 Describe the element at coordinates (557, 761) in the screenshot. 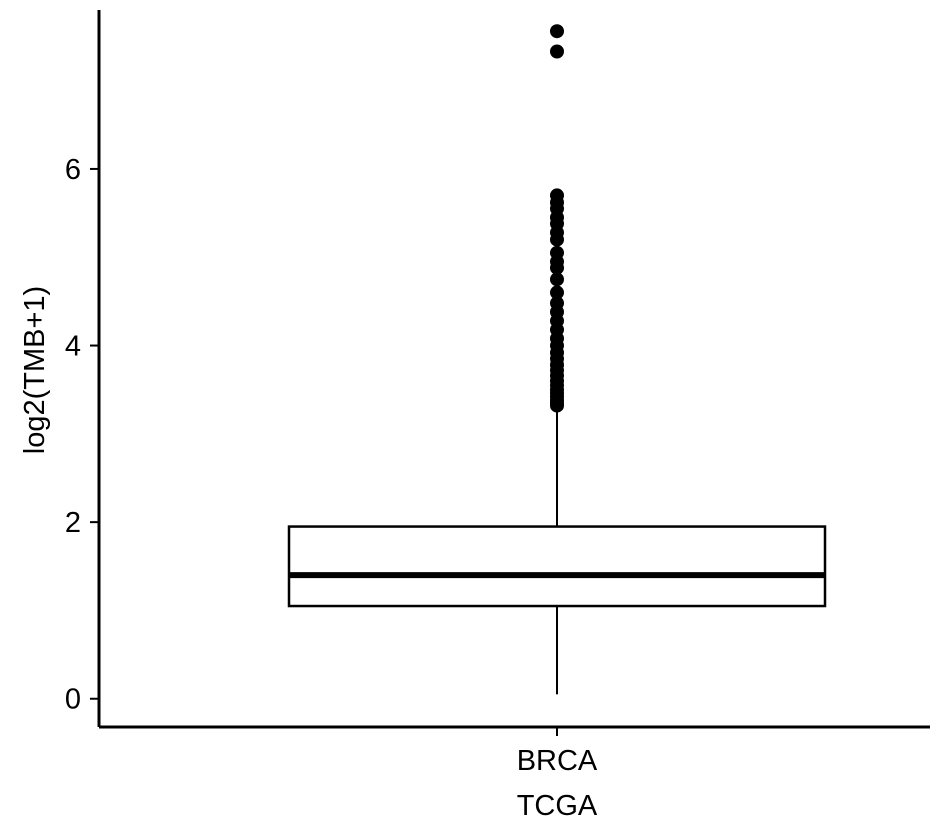

I see `x-tick-label: BRCA` at that location.